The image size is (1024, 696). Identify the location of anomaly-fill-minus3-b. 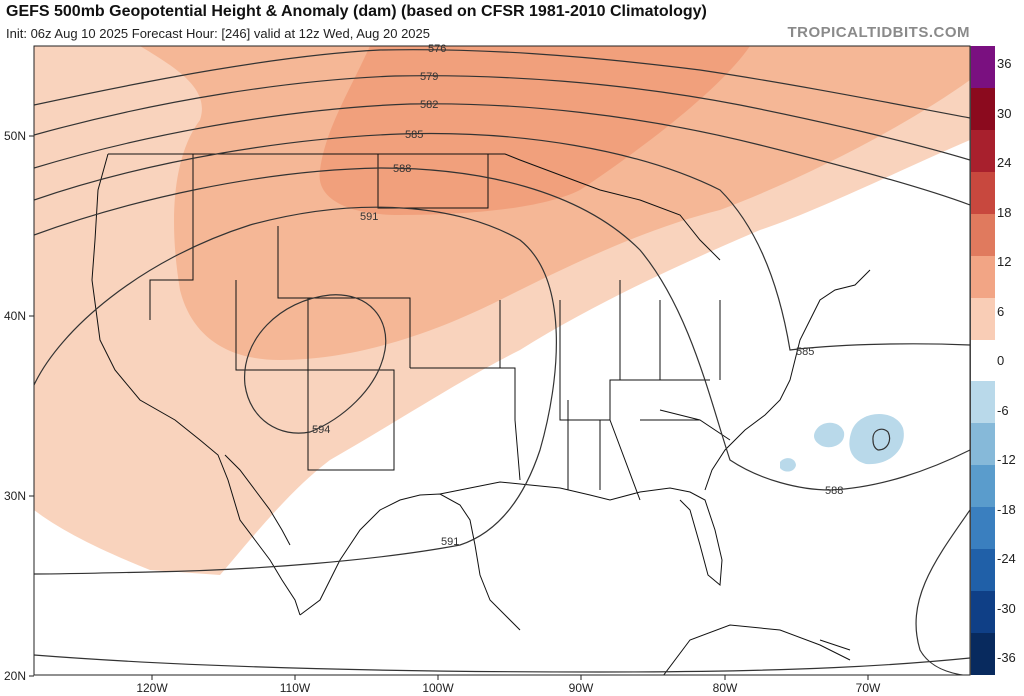
(829, 435).